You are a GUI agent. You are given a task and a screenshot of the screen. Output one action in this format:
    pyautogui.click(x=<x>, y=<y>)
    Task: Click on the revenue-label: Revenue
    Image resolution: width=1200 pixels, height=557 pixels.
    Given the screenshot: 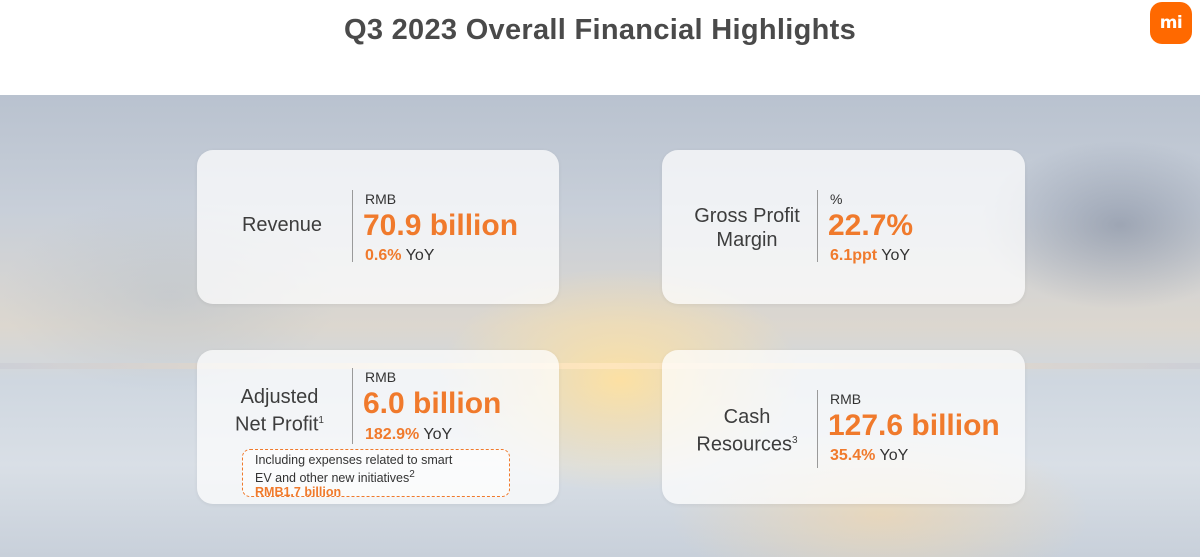 What is the action you would take?
    pyautogui.click(x=282, y=225)
    